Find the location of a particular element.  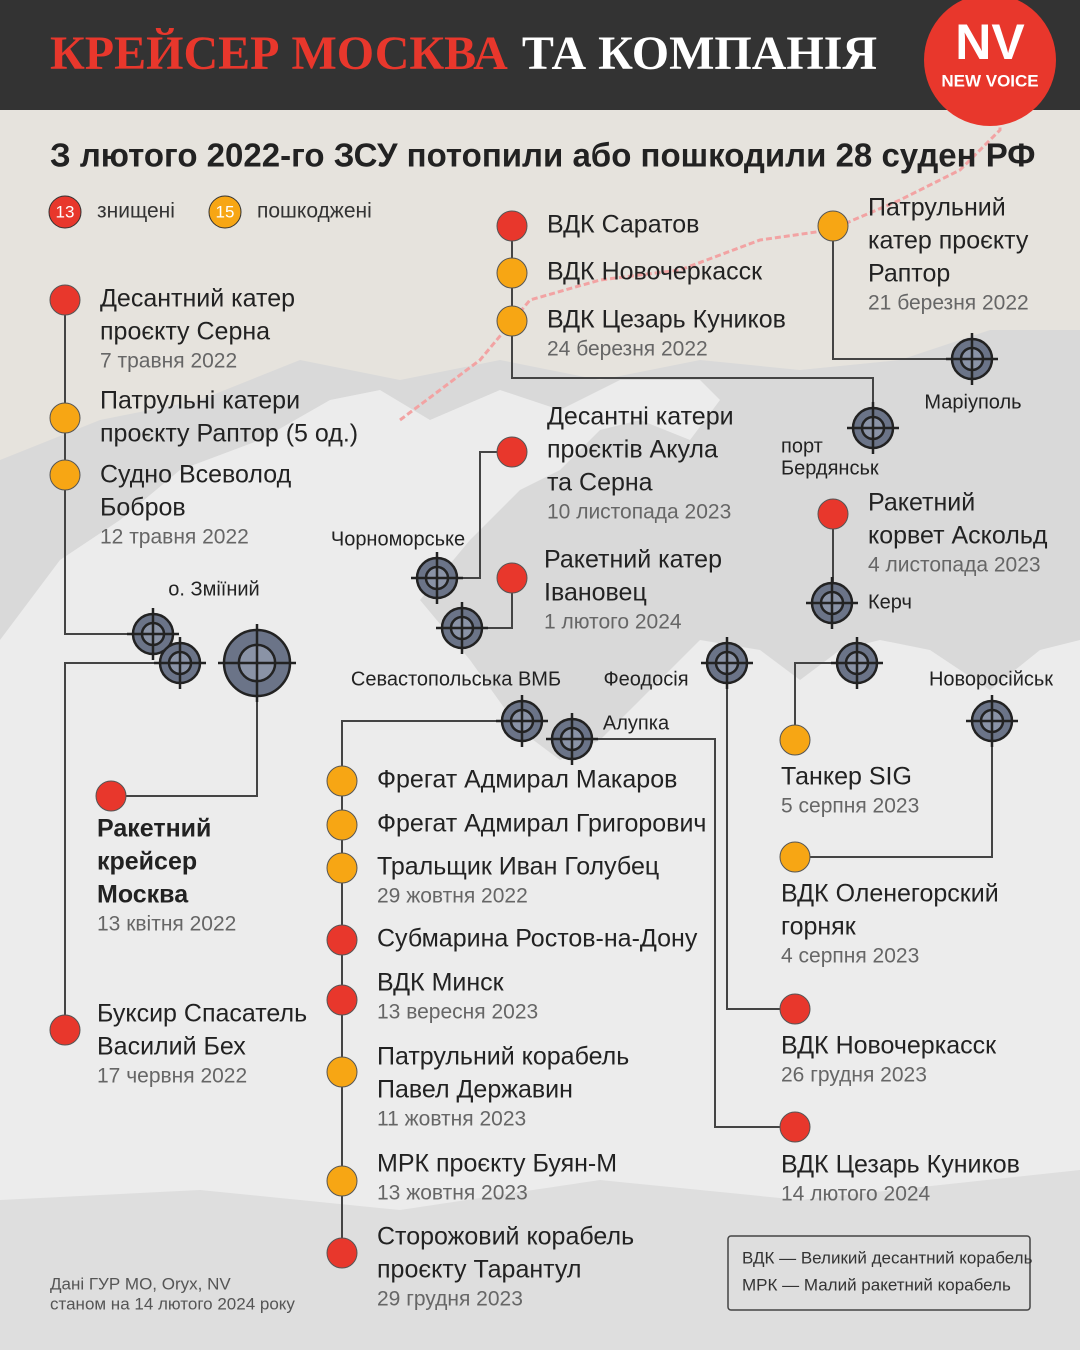

port-label: Бердянськ is located at coordinates (830, 468).